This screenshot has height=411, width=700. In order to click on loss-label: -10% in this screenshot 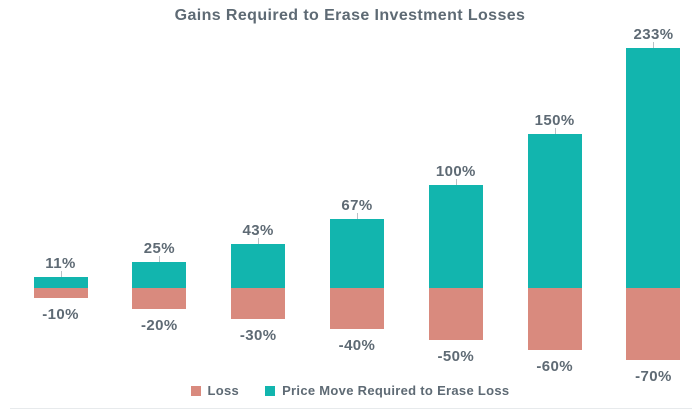, I will do `click(60, 315)`.